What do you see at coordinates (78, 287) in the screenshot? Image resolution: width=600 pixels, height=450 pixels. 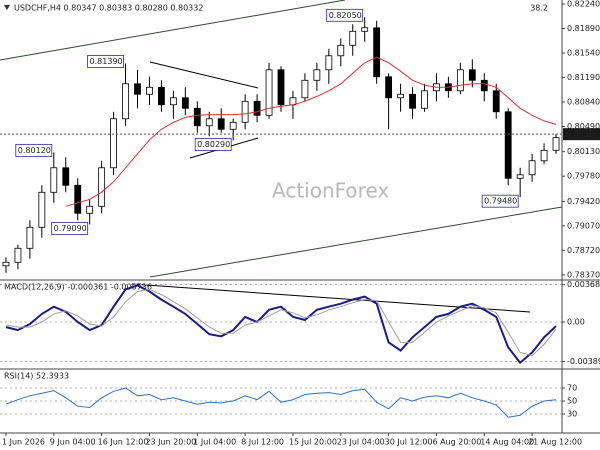 I see `macd-title: MACD(12,26,9) -0.000361 -0.000736` at bounding box center [78, 287].